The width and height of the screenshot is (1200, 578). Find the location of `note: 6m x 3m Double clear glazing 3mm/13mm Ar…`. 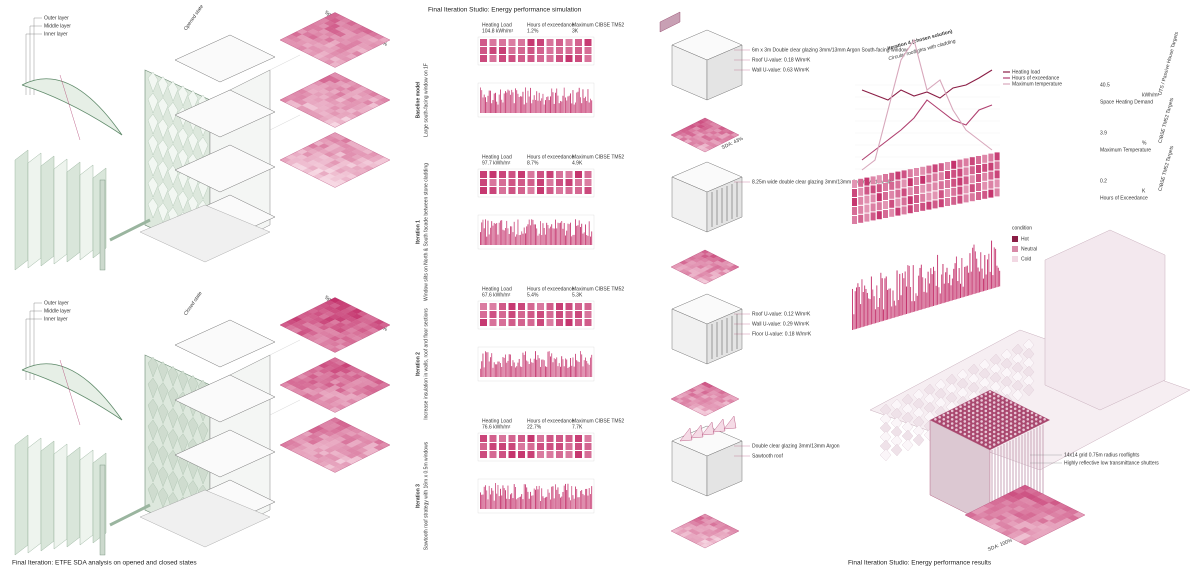

note: 6m x 3m Double clear glazing 3mm/13mm Ar… is located at coordinates (830, 50).